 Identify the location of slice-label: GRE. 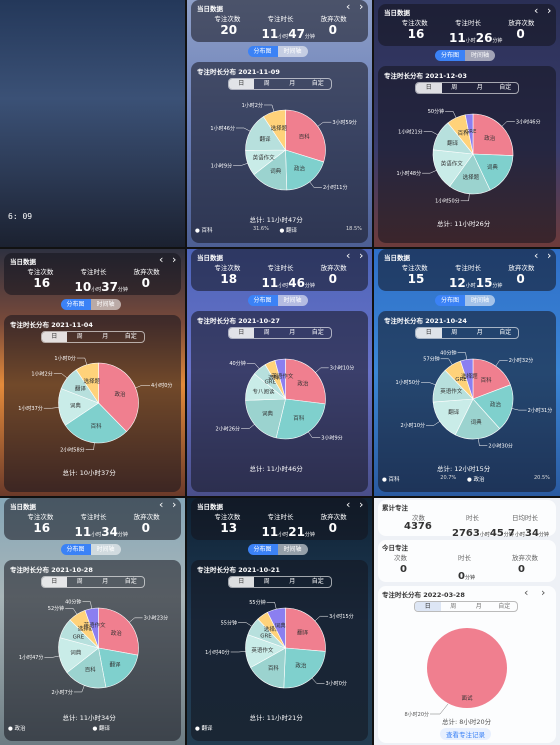
(79, 637).